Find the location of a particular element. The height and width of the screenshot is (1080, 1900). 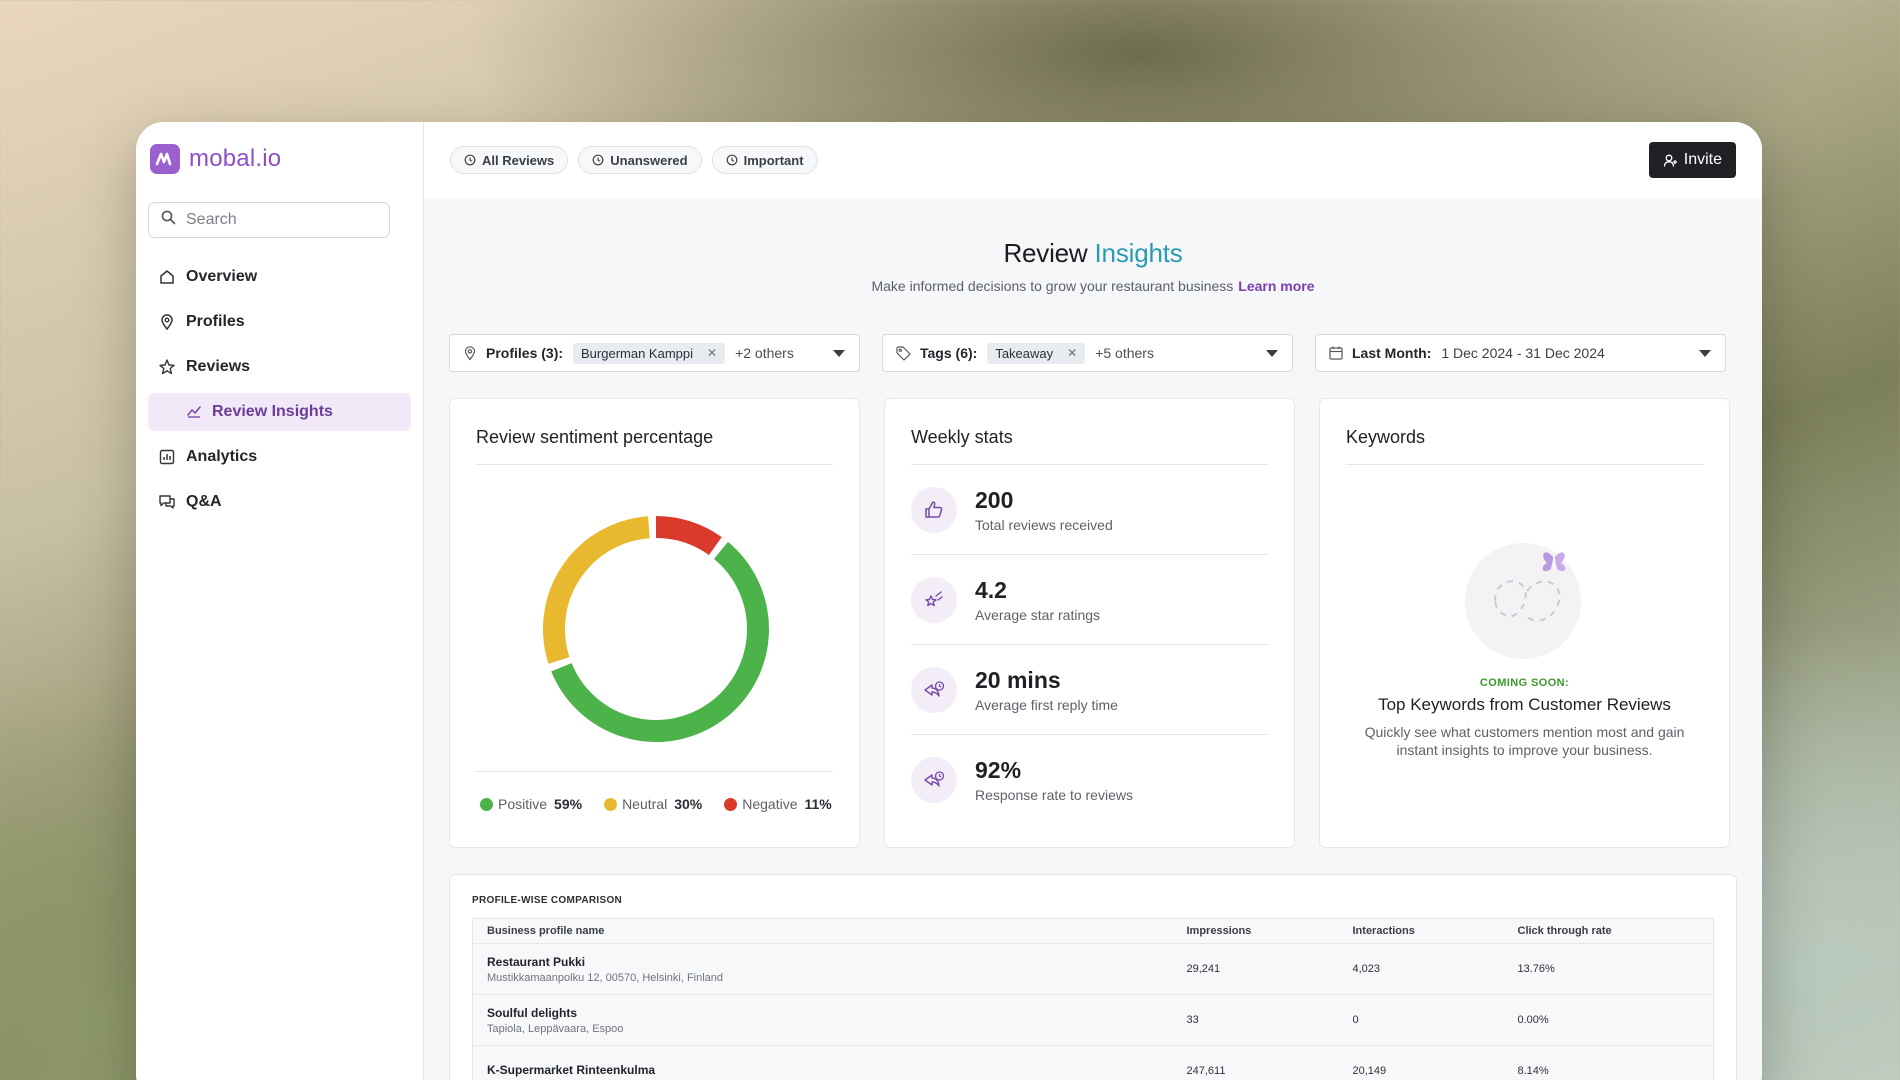

title-main: Review is located at coordinates (1045, 253).